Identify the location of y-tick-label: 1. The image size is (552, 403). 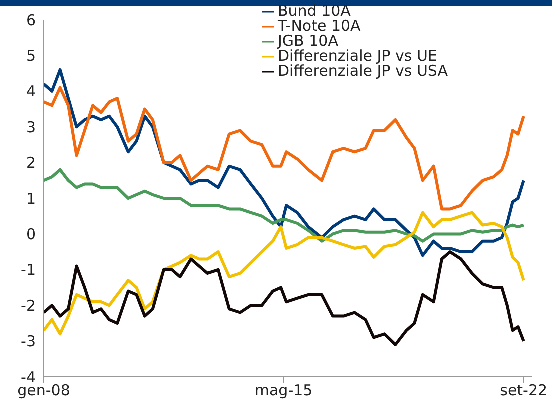
(31, 199).